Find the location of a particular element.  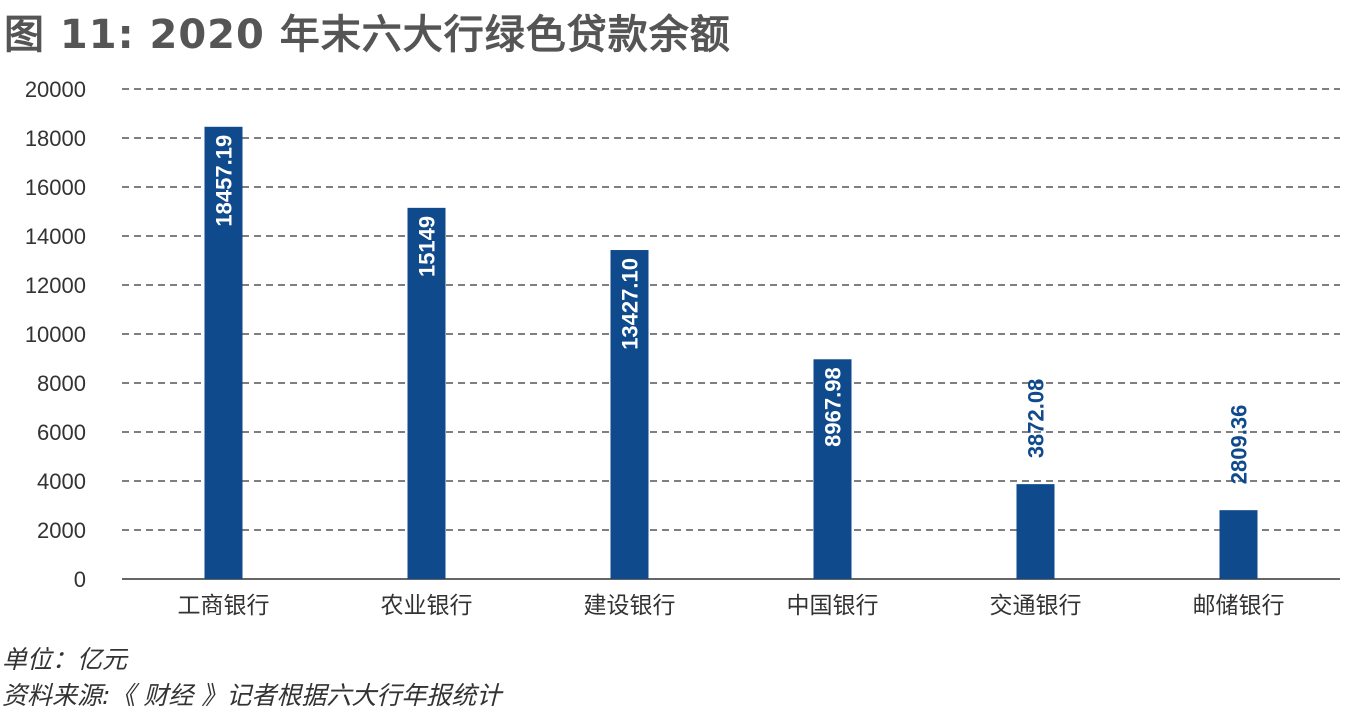

x-tick-label: 农业银行 is located at coordinates (427, 606).